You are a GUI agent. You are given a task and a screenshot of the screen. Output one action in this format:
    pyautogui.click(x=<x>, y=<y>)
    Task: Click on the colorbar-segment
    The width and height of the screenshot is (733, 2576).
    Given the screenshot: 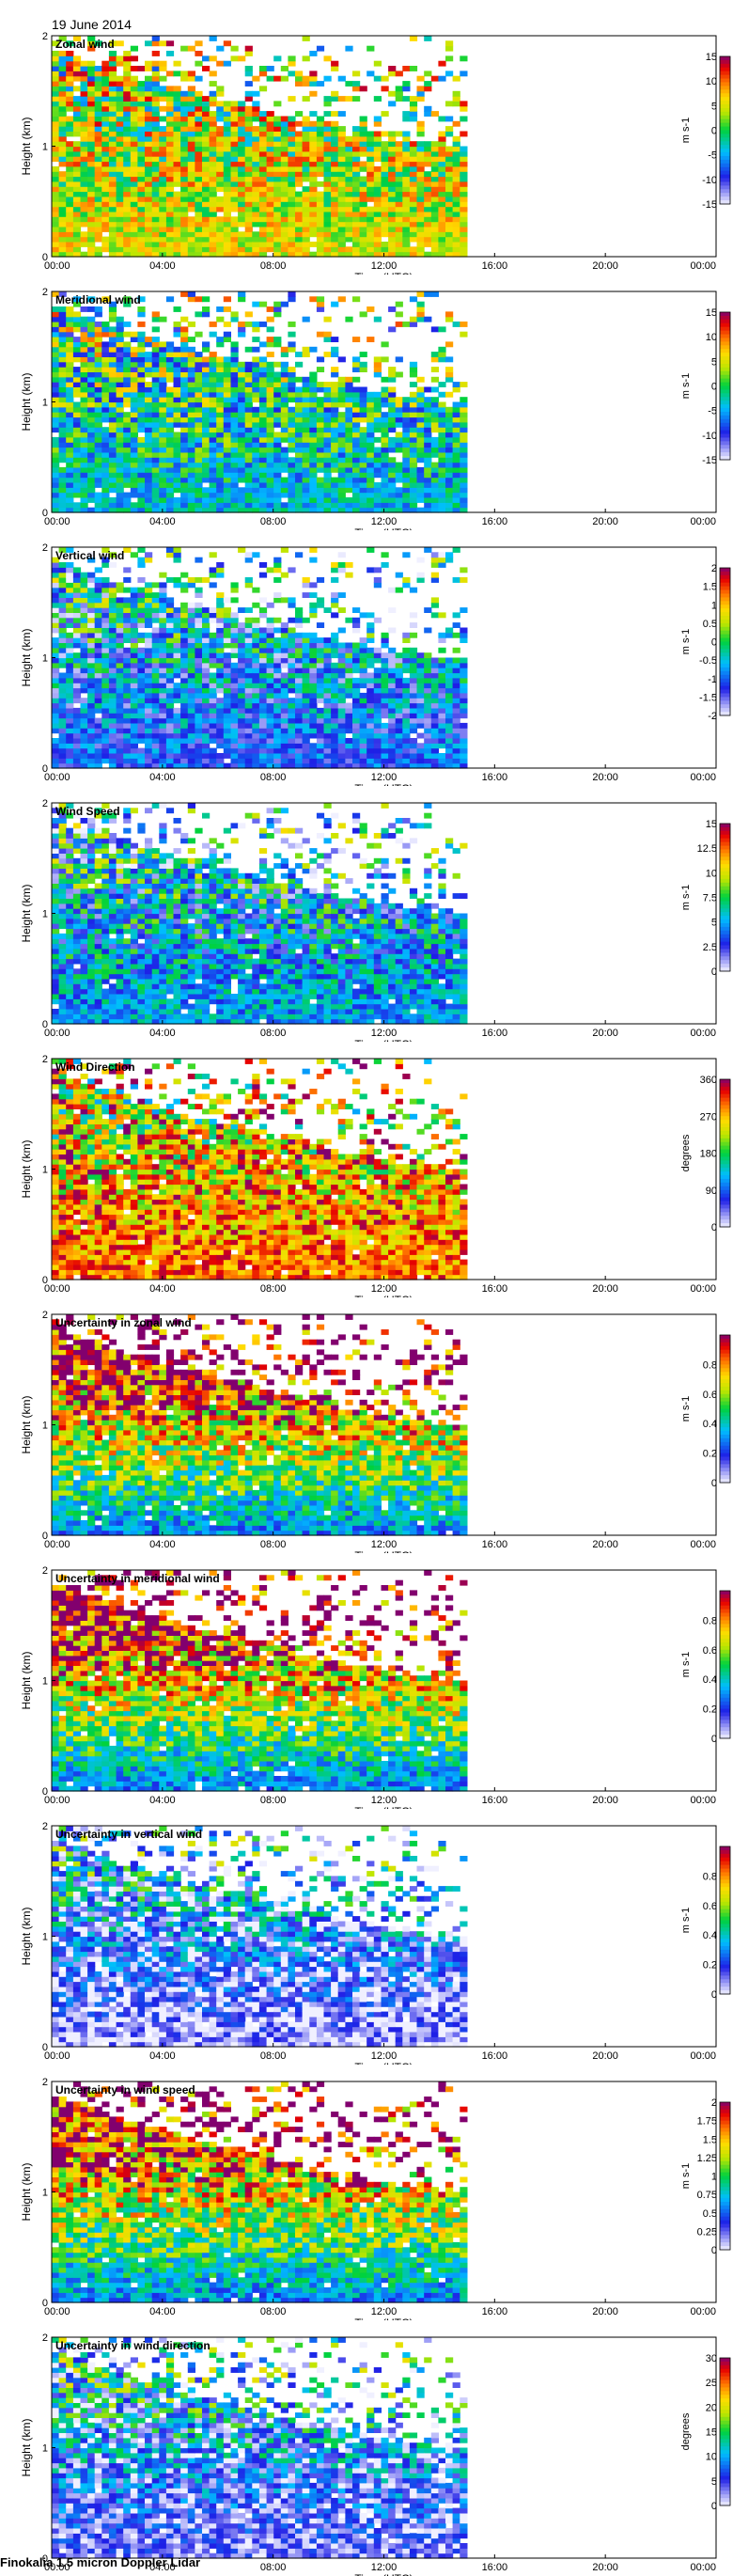 What is the action you would take?
    pyautogui.click(x=725, y=107)
    